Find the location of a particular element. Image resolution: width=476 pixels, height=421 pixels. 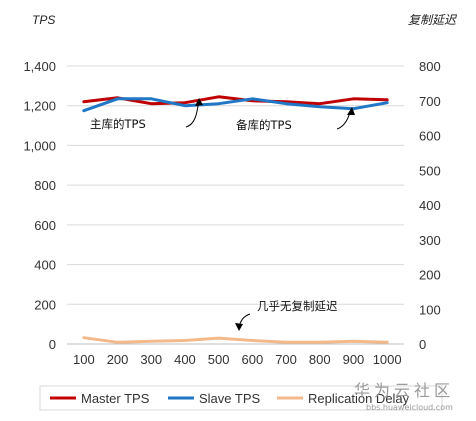

legend-label-slave-tps: Slave TPS is located at coordinates (230, 398).